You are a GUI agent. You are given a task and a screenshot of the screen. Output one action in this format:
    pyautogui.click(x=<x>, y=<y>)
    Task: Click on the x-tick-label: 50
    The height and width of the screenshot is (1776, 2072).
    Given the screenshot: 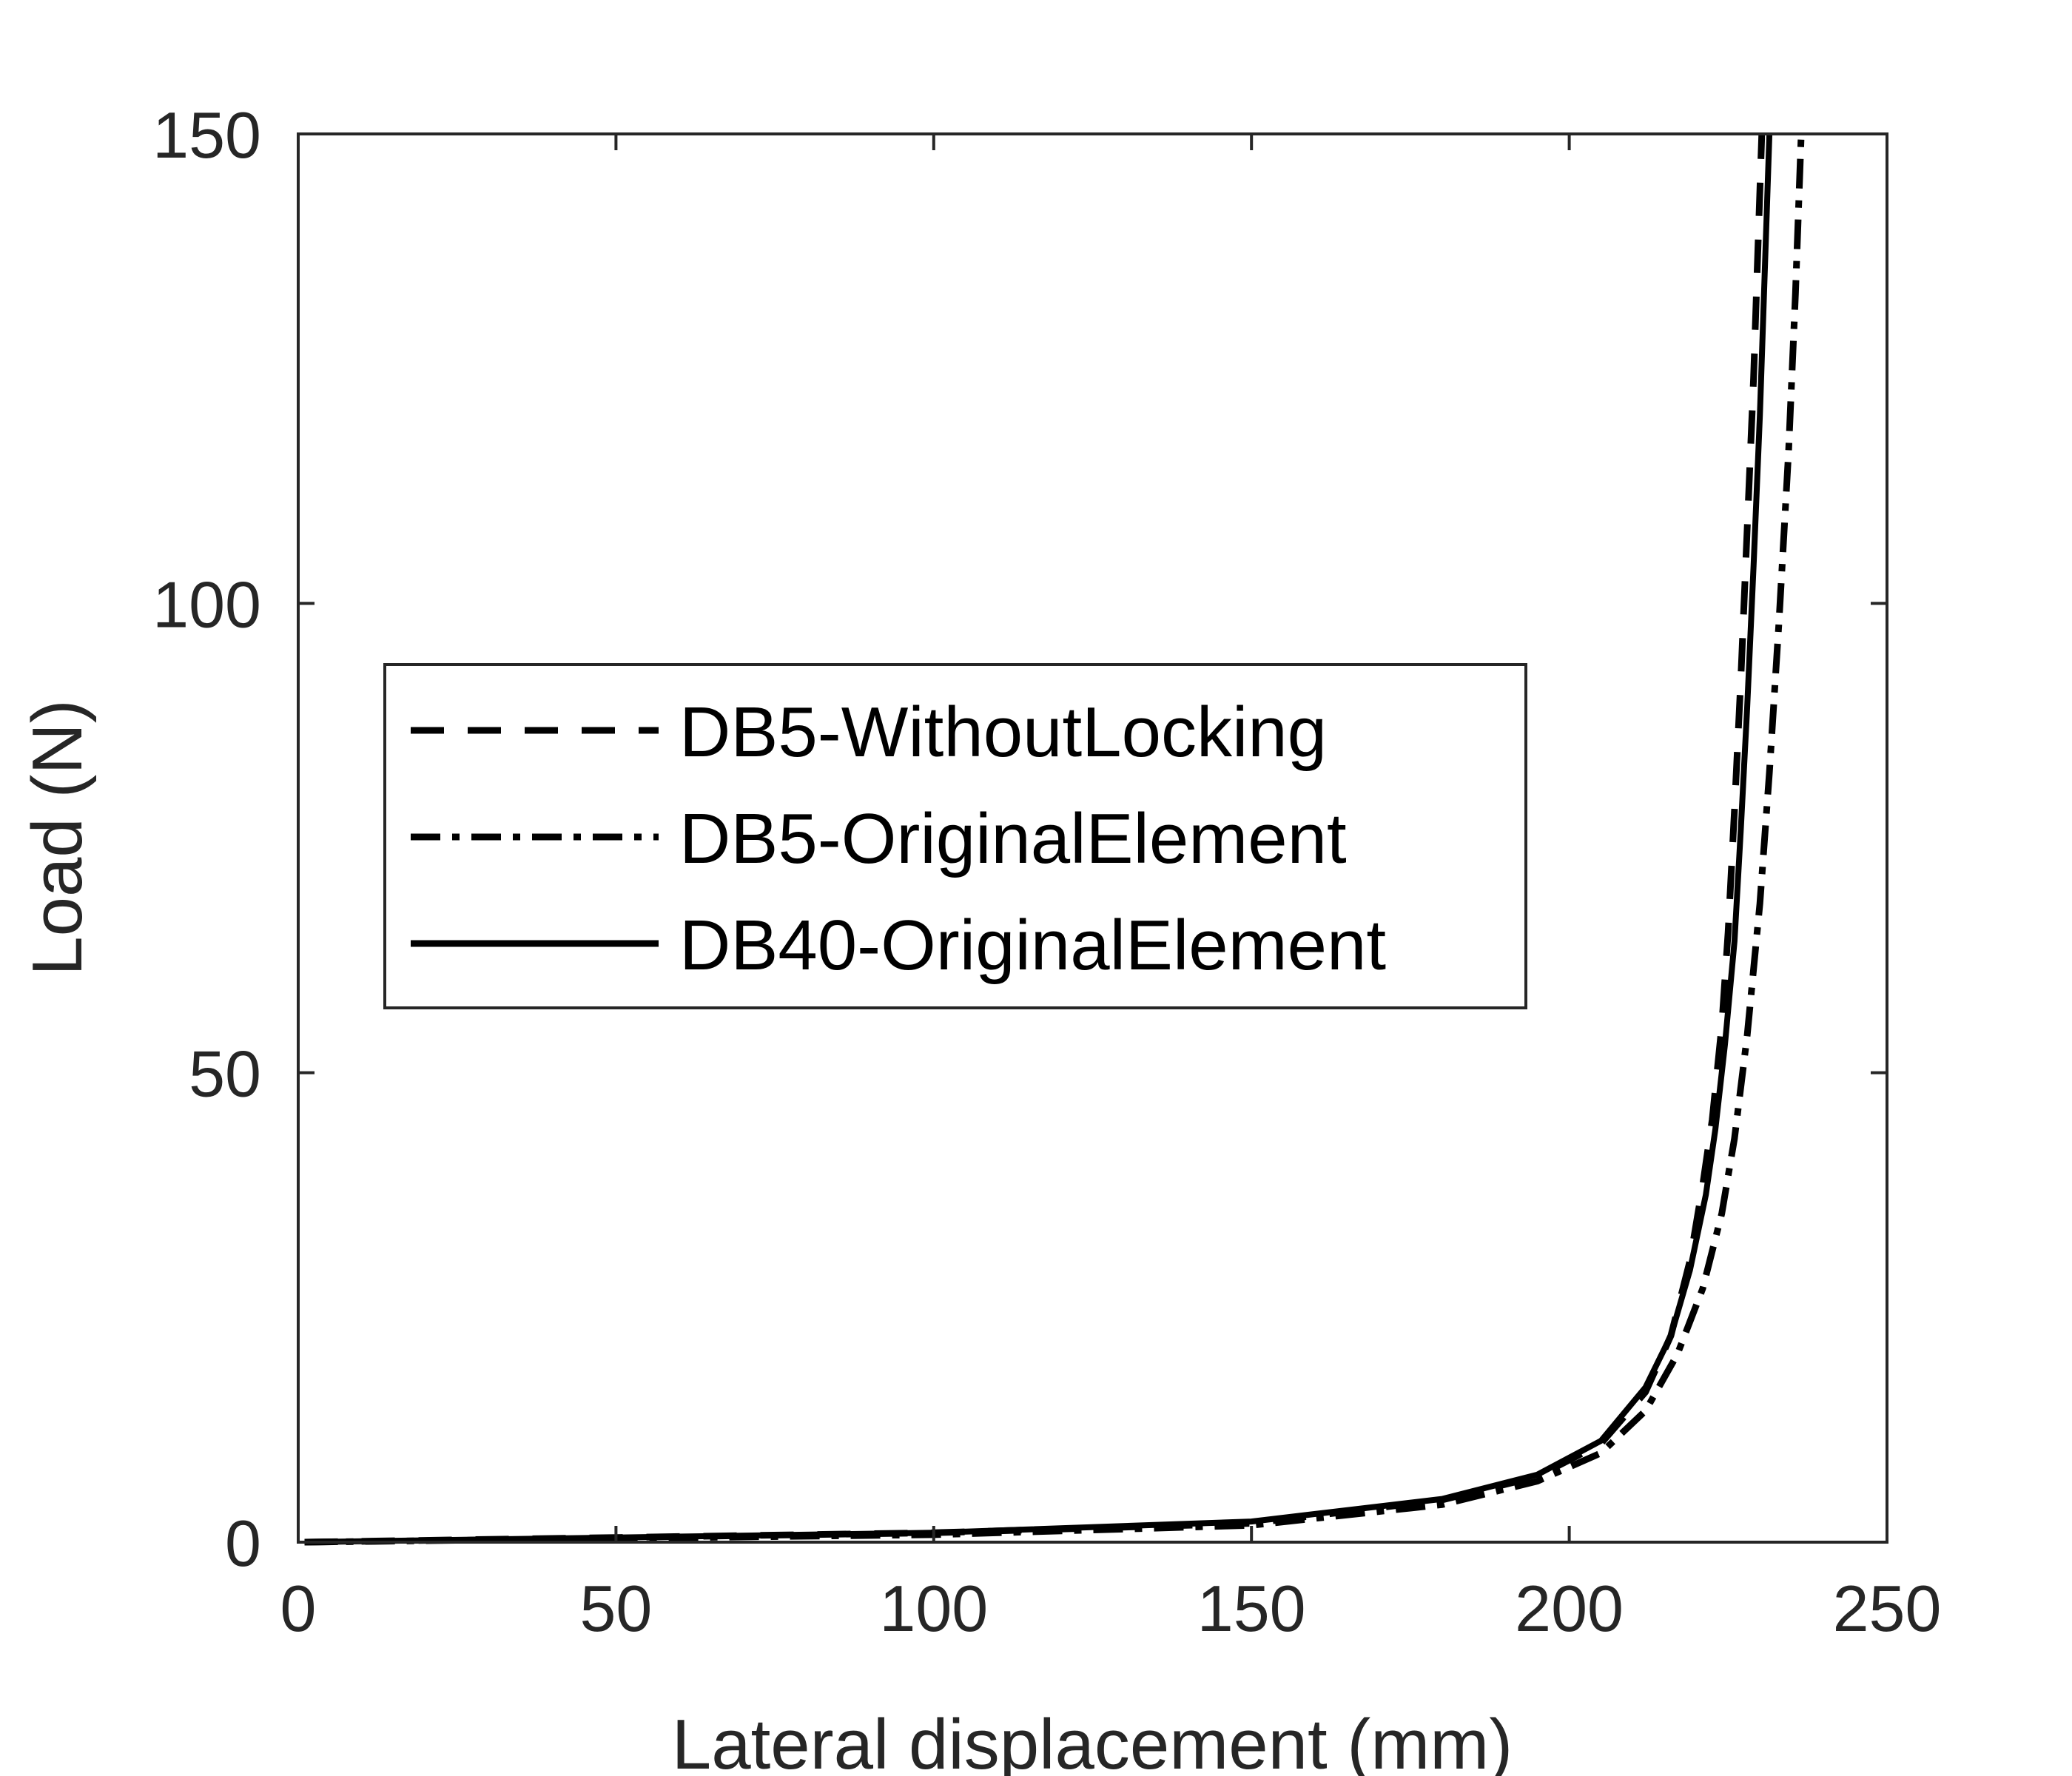 What is the action you would take?
    pyautogui.click(x=615, y=1608)
    